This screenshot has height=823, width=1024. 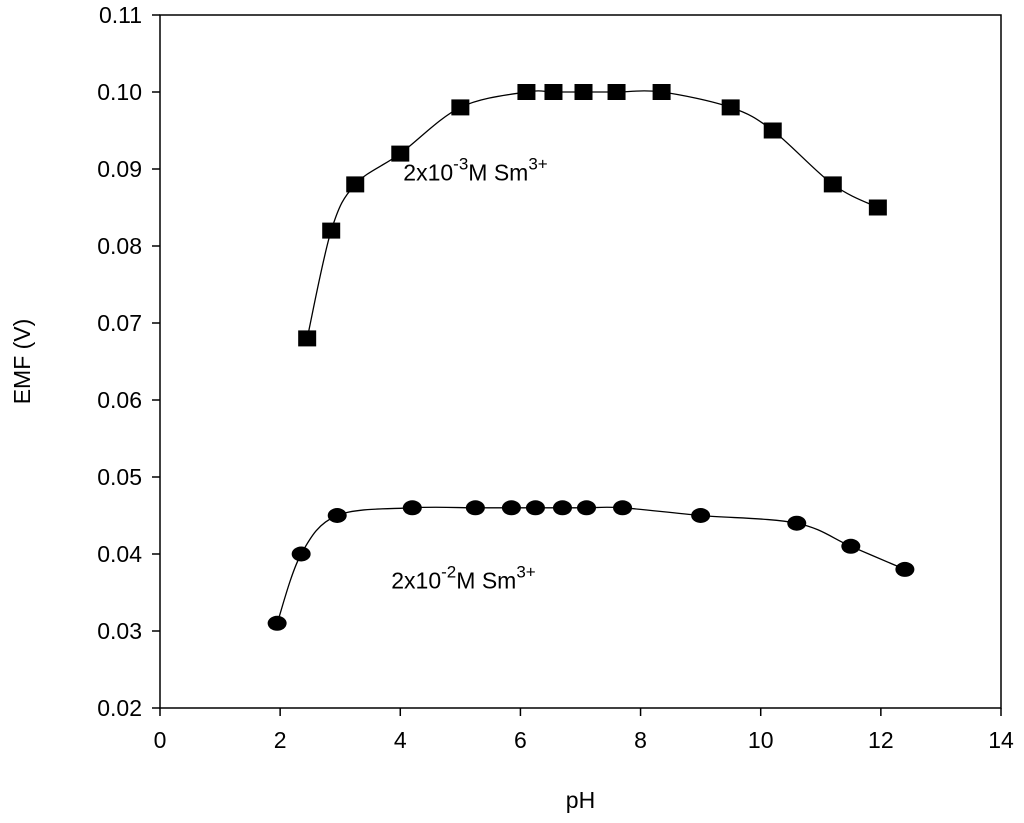 I want to click on x-tick-label: 2, so click(x=280, y=740).